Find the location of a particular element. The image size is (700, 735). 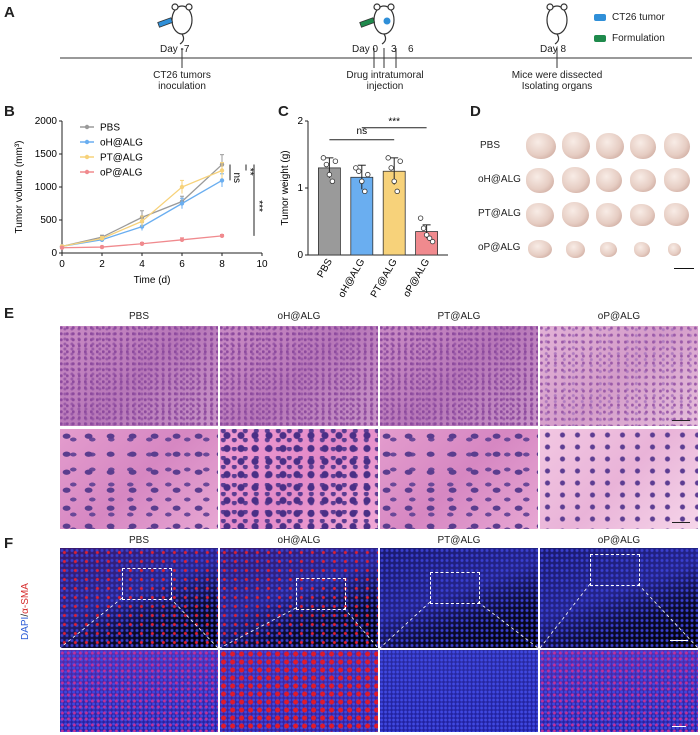

event-label: CT26 tumors inoculation is located at coordinates (182, 81).